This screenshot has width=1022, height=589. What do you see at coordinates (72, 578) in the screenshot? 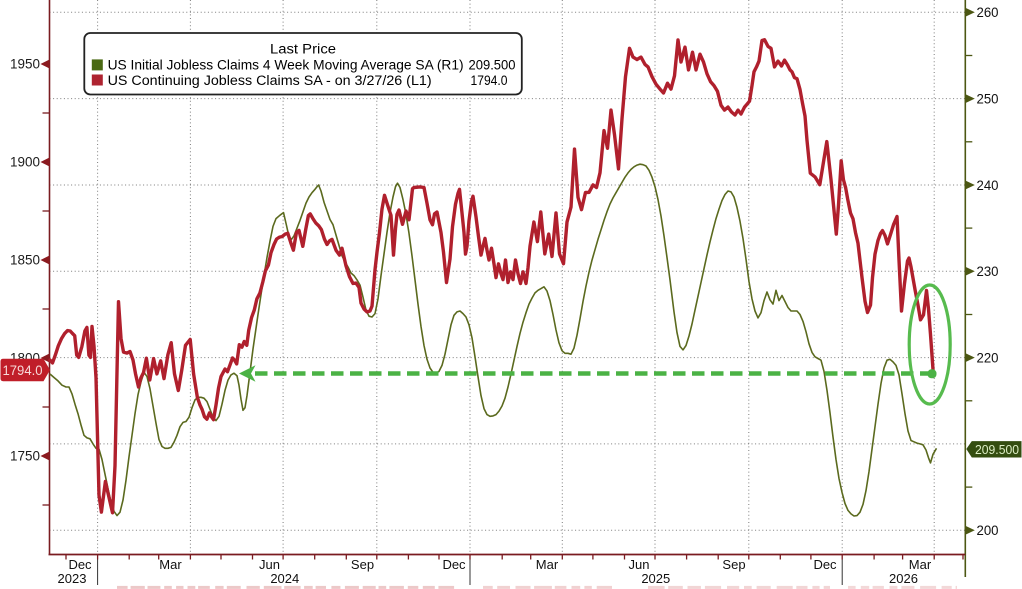
I see `svg-text: 2023` at bounding box center [72, 578].